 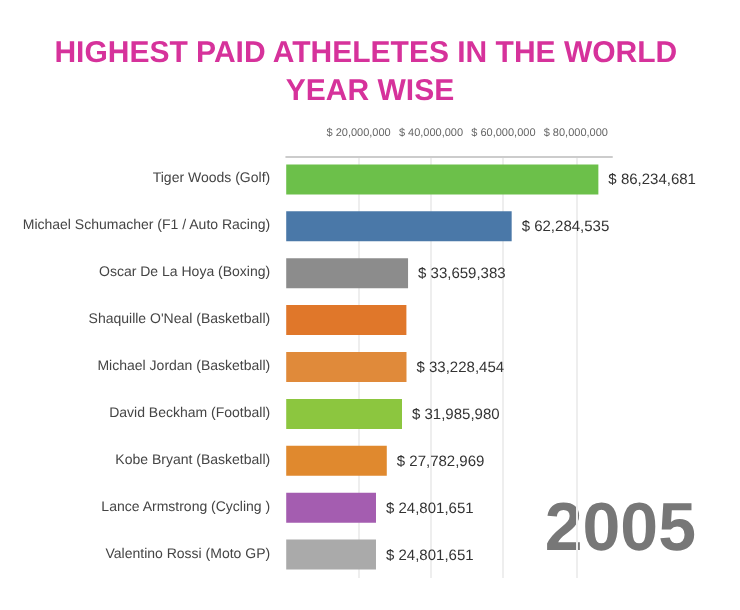 What do you see at coordinates (370, 72) in the screenshot?
I see `chart-title: HIGHEST PAID ATHELETES IN THE WORLD YEAR WISE` at bounding box center [370, 72].